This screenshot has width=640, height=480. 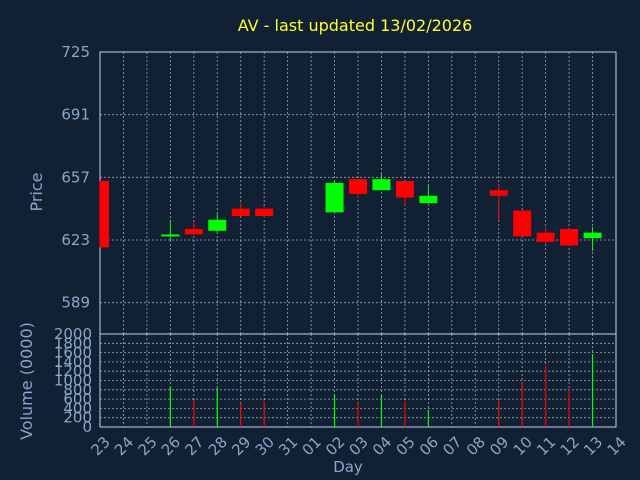 I want to click on volume-tick-label: 400, so click(x=77, y=408).